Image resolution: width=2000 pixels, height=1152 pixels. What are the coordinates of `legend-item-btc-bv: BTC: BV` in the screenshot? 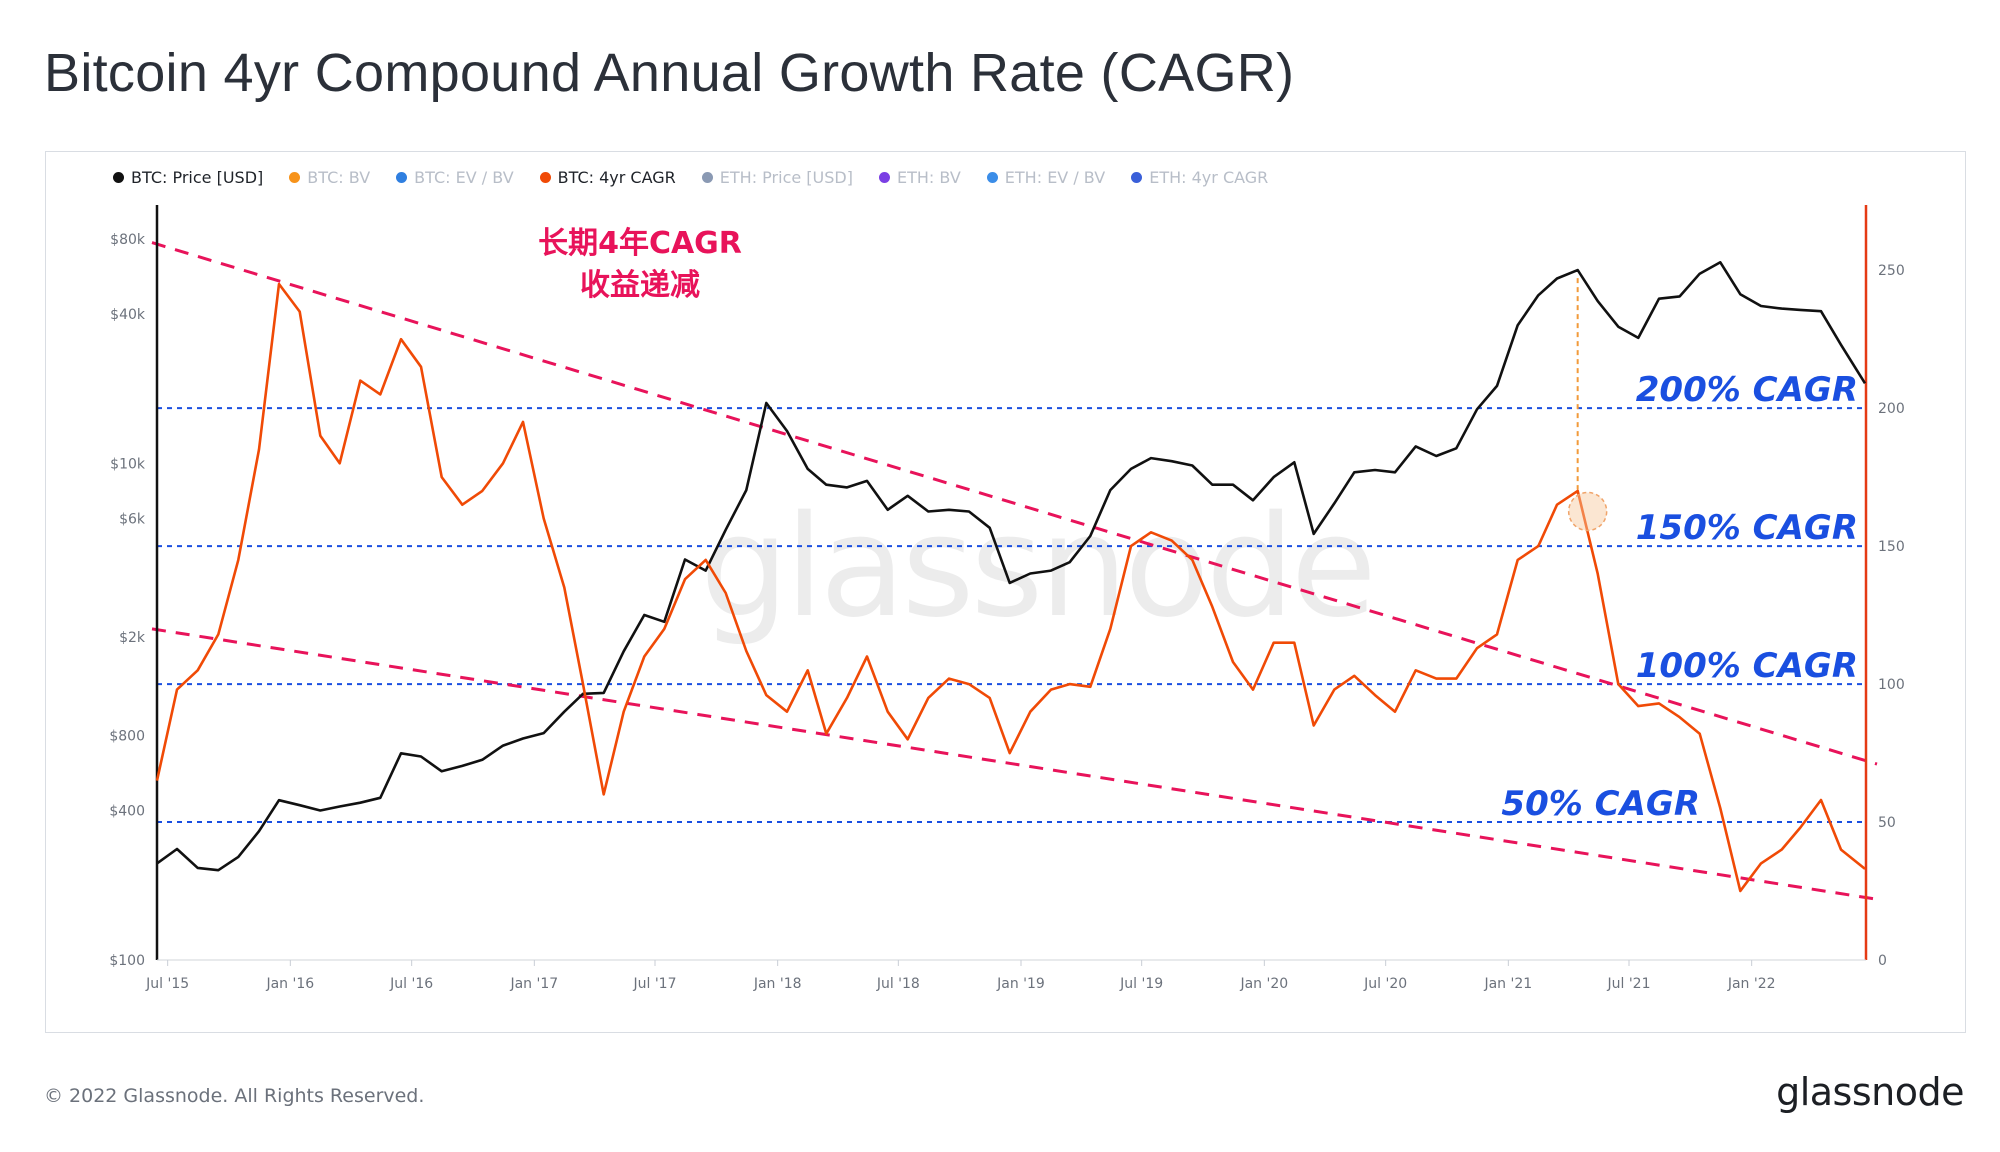 It's located at (329, 177).